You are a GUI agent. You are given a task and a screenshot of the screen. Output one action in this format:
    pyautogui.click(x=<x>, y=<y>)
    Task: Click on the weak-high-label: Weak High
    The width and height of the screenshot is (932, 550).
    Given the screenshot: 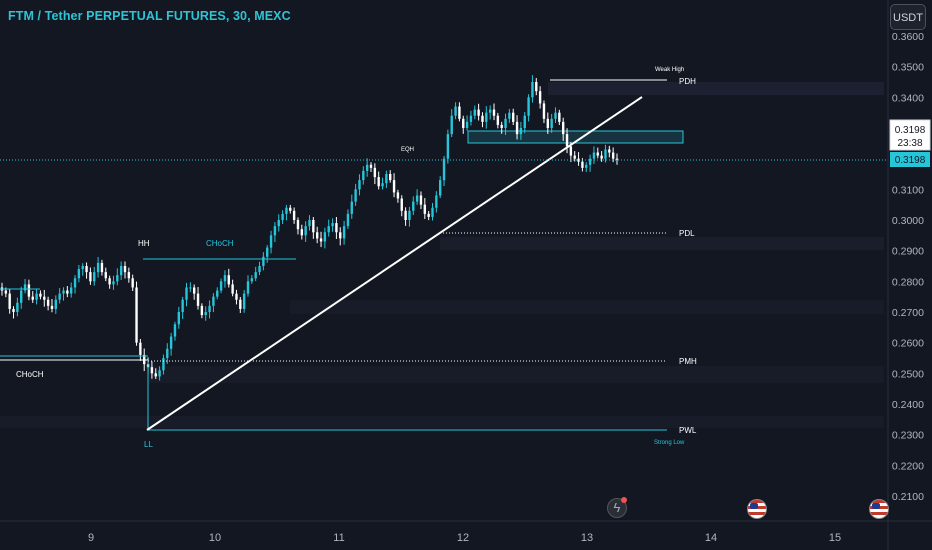 What is the action you would take?
    pyautogui.click(x=669, y=70)
    